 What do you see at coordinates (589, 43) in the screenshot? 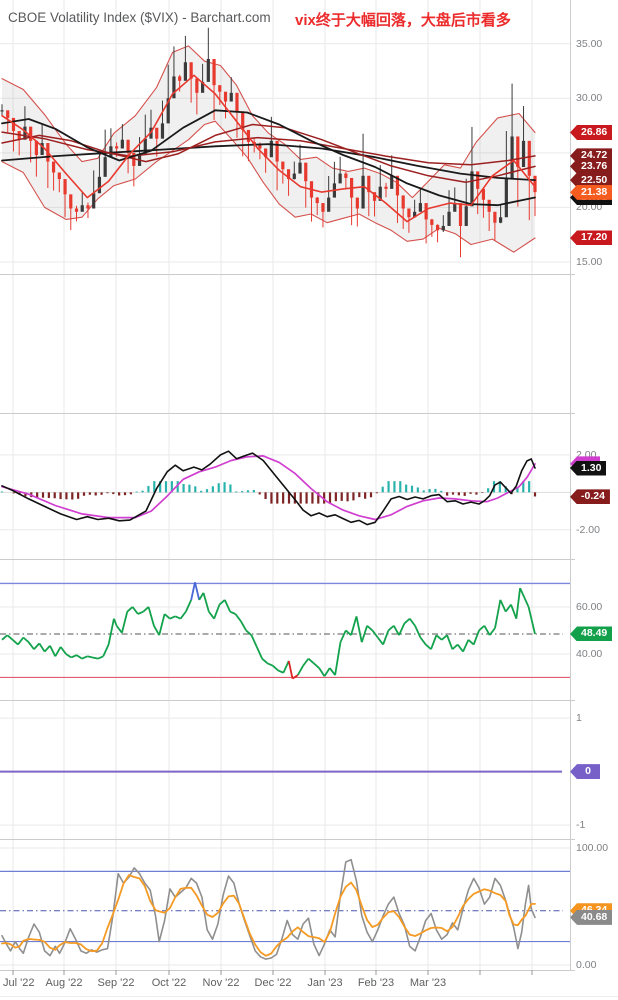
I see `y-axis-tick: 35.00` at bounding box center [589, 43].